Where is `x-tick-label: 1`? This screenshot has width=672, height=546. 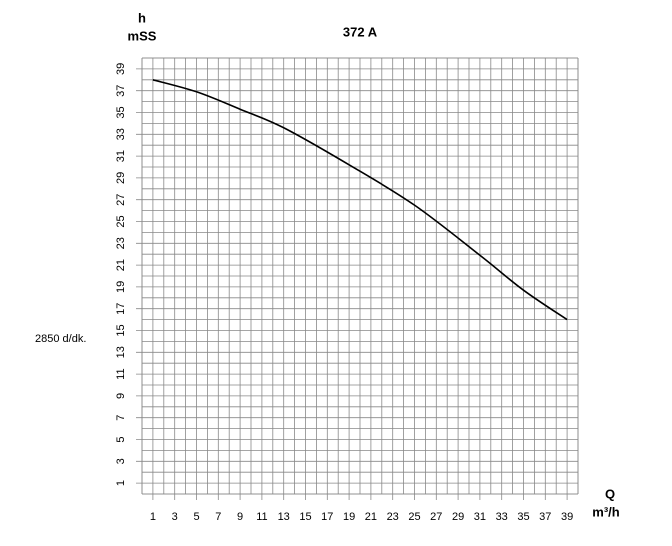 x-tick-label: 1 is located at coordinates (153, 517).